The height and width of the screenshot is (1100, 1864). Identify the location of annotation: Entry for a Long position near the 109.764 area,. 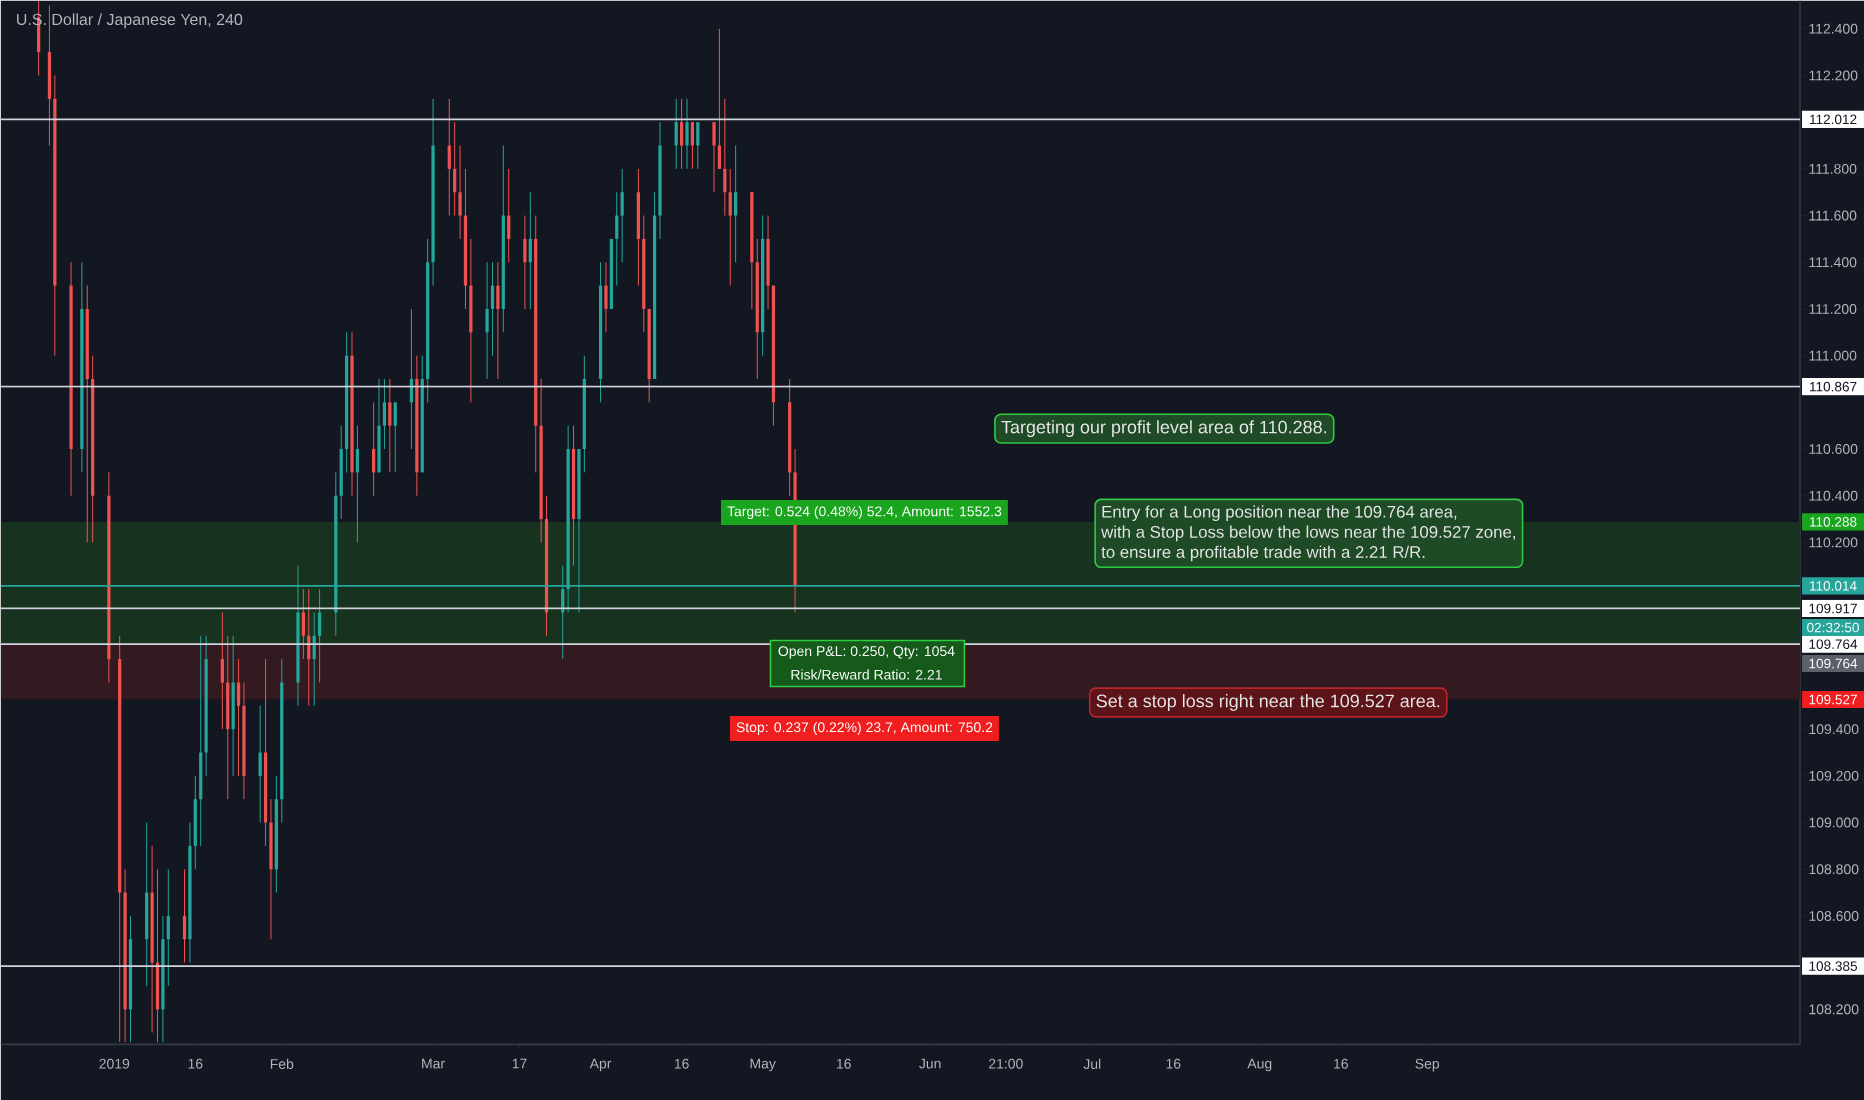
(1279, 513).